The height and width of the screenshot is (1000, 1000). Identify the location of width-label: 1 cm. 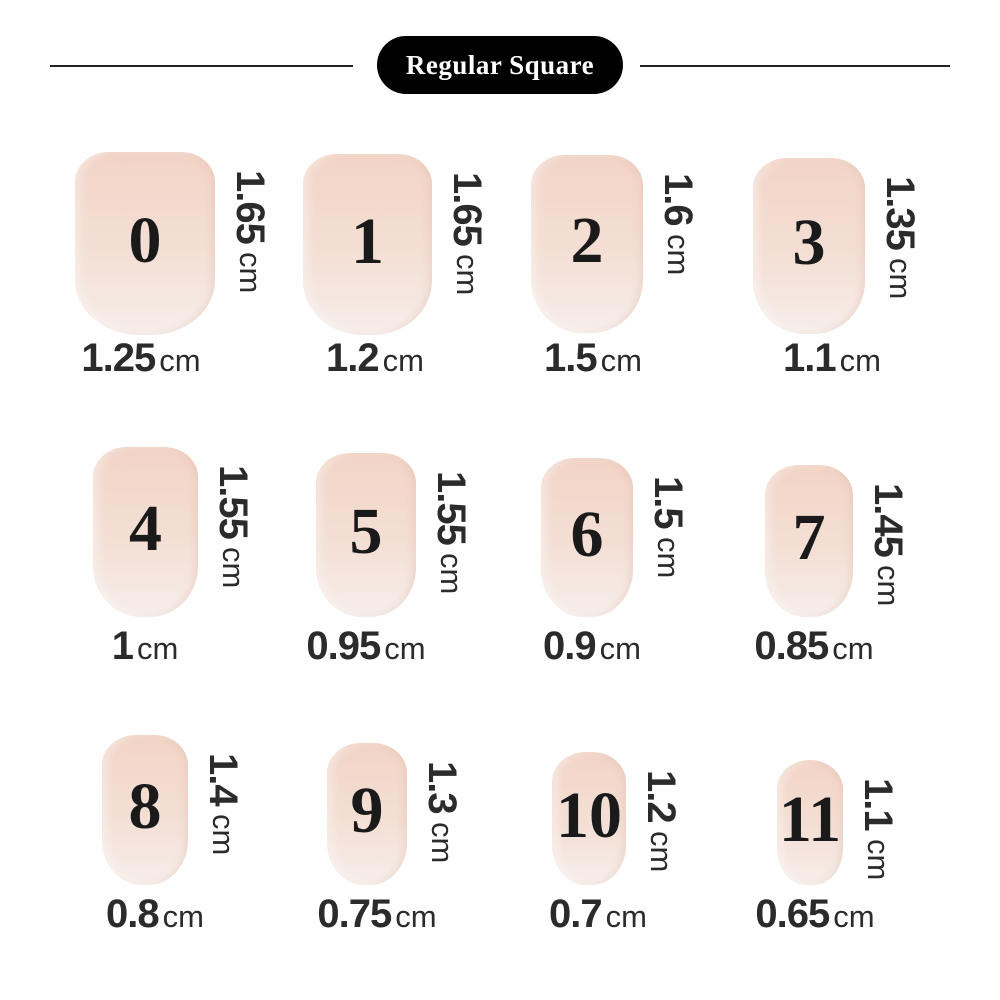
(145, 646).